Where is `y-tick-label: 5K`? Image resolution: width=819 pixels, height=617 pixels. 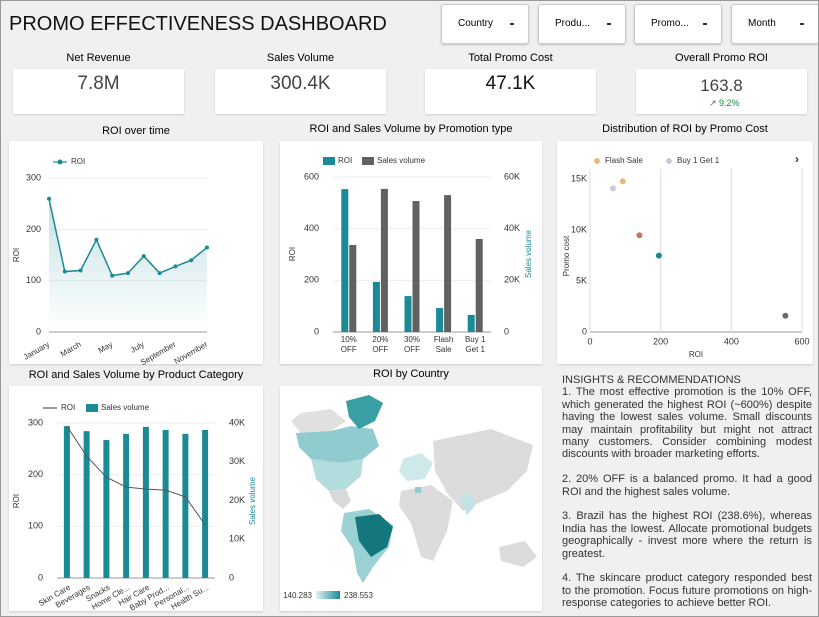 y-tick-label: 5K is located at coordinates (581, 280).